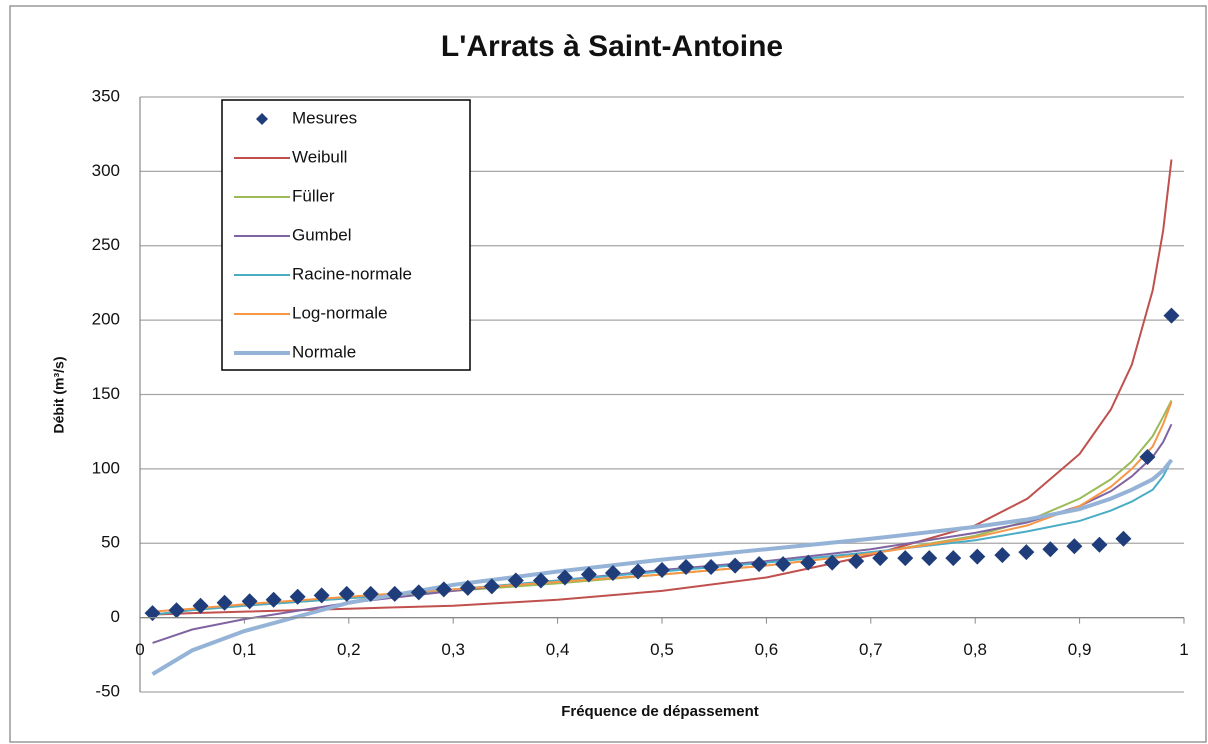 The width and height of the screenshot is (1208, 744). I want to click on legend-label: Normale, so click(324, 351).